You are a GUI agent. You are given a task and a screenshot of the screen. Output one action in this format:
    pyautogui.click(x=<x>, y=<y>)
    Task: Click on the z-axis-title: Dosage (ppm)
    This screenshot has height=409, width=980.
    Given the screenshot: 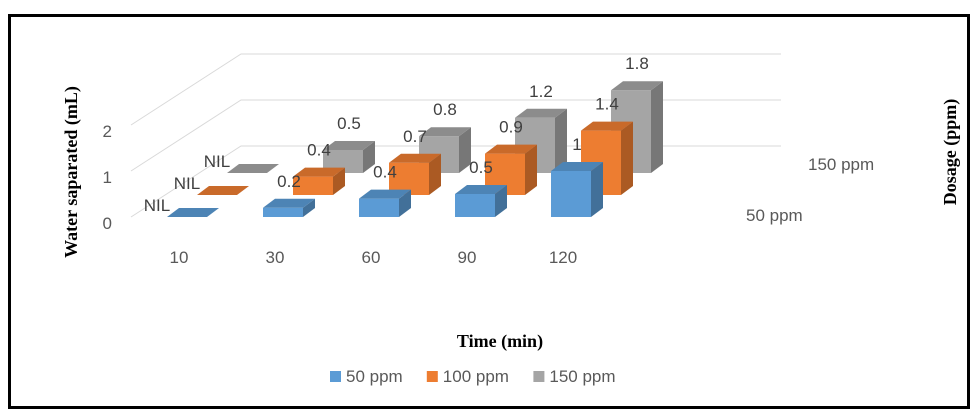 What is the action you would take?
    pyautogui.click(x=950, y=152)
    